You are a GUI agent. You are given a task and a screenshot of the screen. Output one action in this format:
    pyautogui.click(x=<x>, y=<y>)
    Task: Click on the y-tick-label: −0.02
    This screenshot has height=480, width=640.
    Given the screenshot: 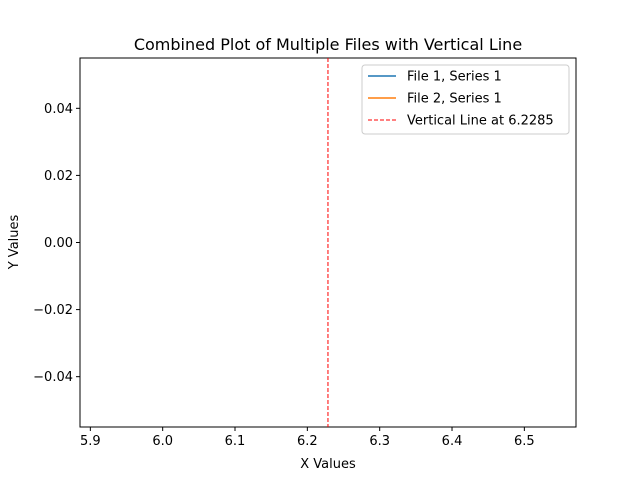 What is the action you would take?
    pyautogui.click(x=53, y=310)
    